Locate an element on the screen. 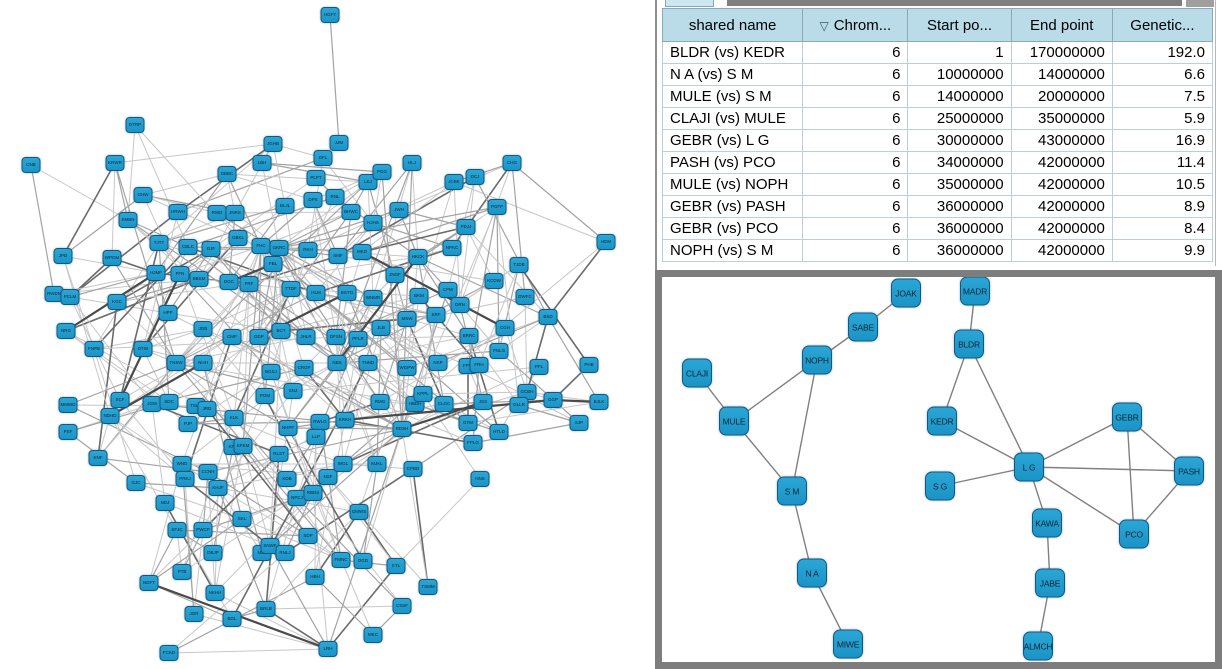 Image resolution: width=1222 pixels, height=669 pixels. subnet-node-n-a: N A is located at coordinates (812, 573).